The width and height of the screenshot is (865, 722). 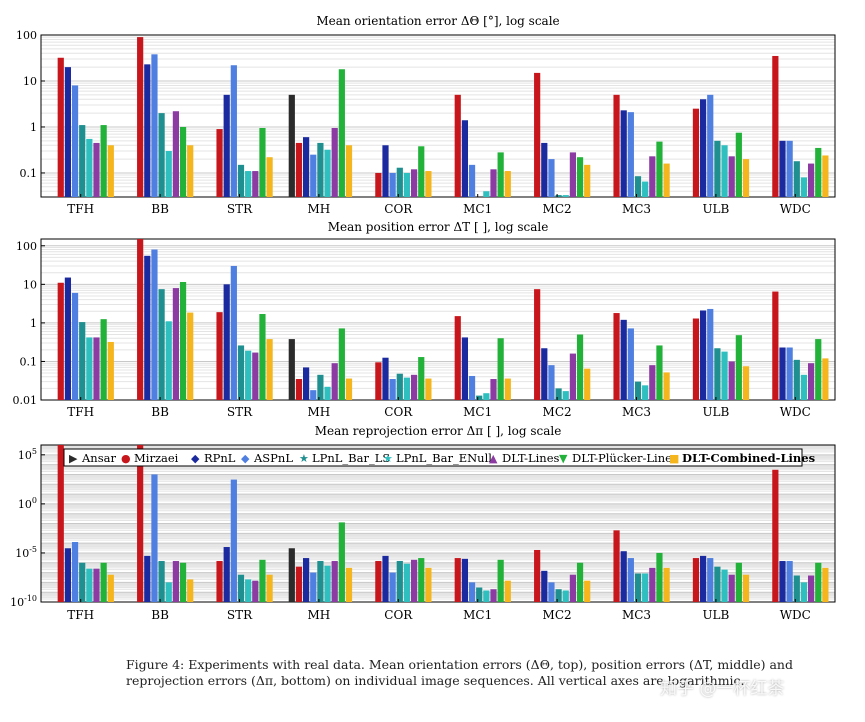 I want to click on bar-dlt-lines-bb, so click(x=175, y=154).